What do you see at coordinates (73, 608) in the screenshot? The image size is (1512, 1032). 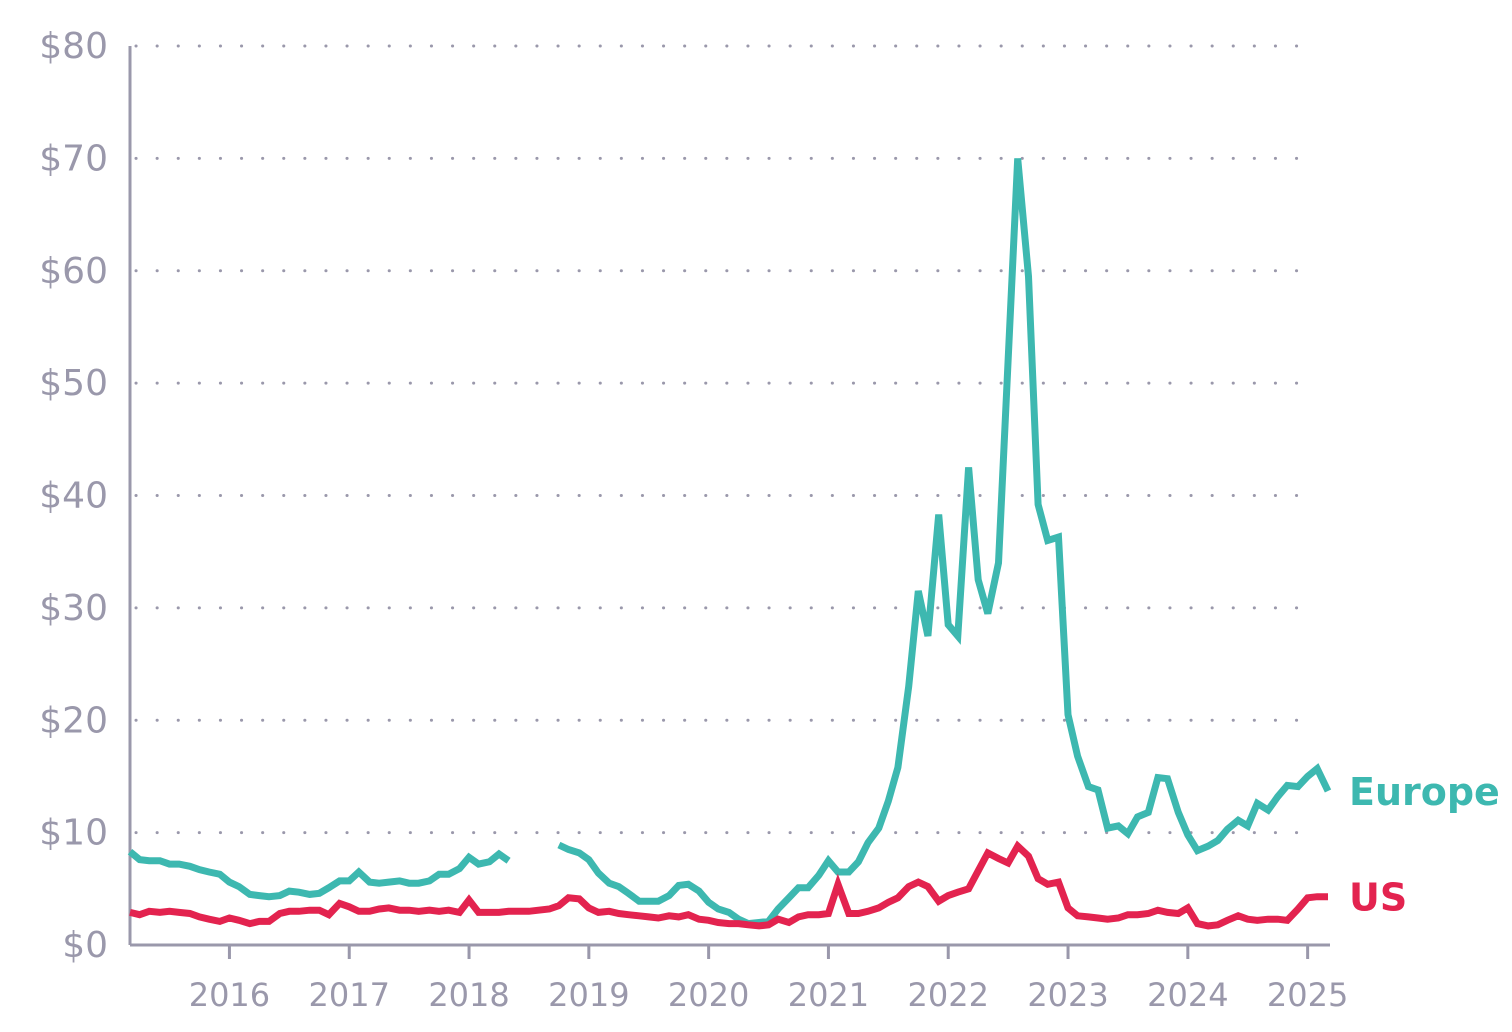 I see `y-tick-label: $30` at bounding box center [73, 608].